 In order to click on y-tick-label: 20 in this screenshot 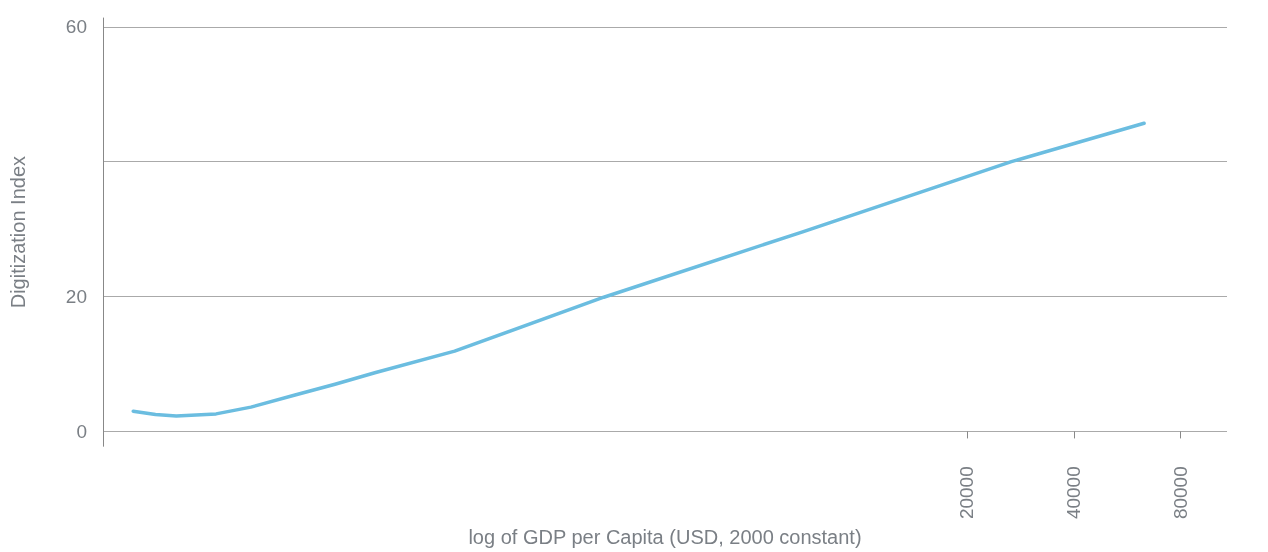, I will do `click(76, 297)`.